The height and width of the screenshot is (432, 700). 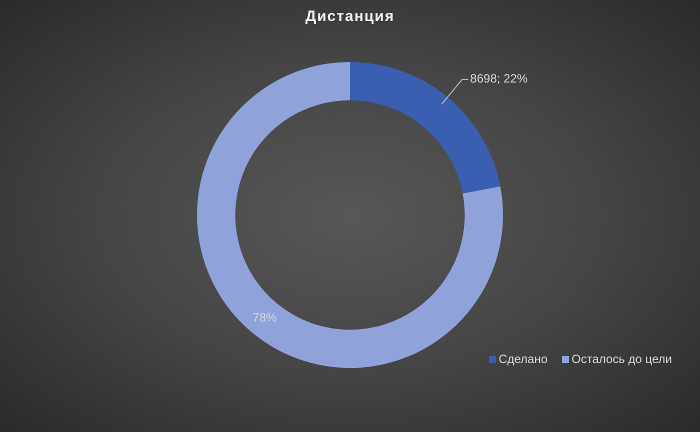 What do you see at coordinates (264, 317) in the screenshot?
I see `data-label: 78%` at bounding box center [264, 317].